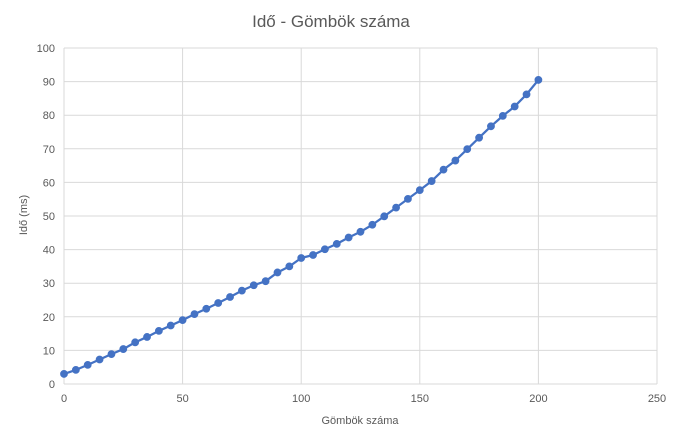 This screenshot has width=680, height=448. I want to click on x-tick-label: 50, so click(182, 399).